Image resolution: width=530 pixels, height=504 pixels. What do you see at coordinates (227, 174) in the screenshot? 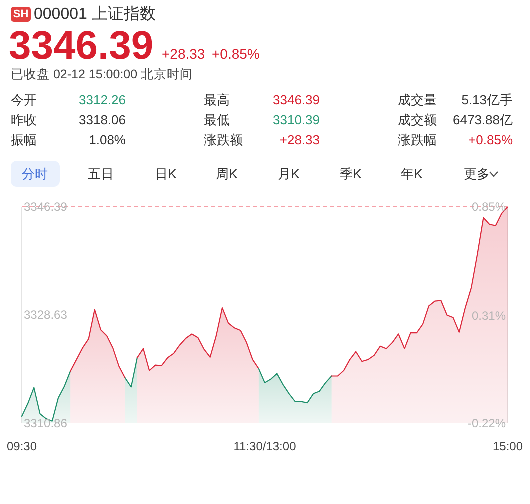
I see `text: 周K` at bounding box center [227, 174].